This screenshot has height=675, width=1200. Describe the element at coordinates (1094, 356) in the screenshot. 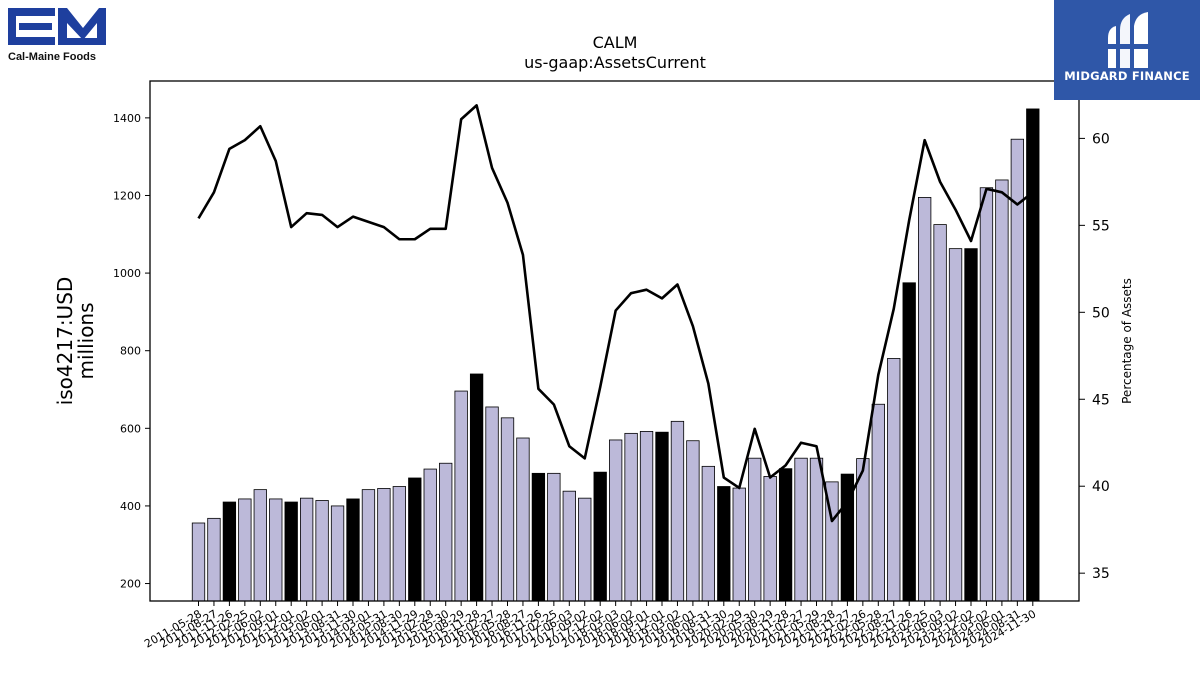

I see `right-axis: 35 40 45 50 55 60` at that location.